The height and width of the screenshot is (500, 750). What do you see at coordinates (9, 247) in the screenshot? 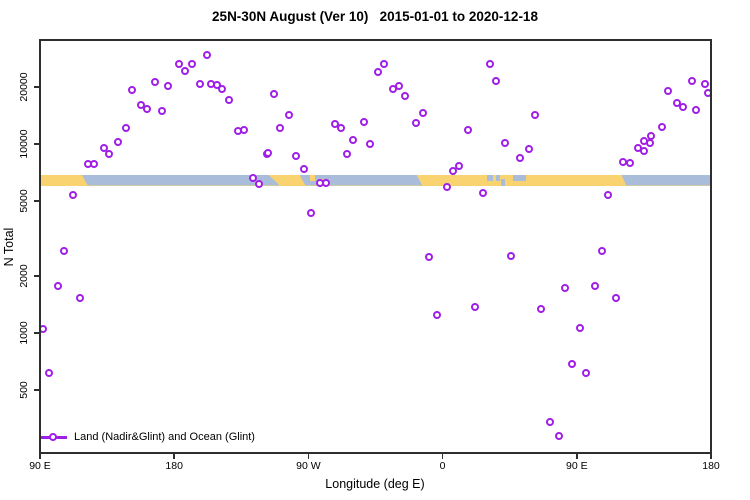
I see `y-axis-title: N Total` at bounding box center [9, 247].